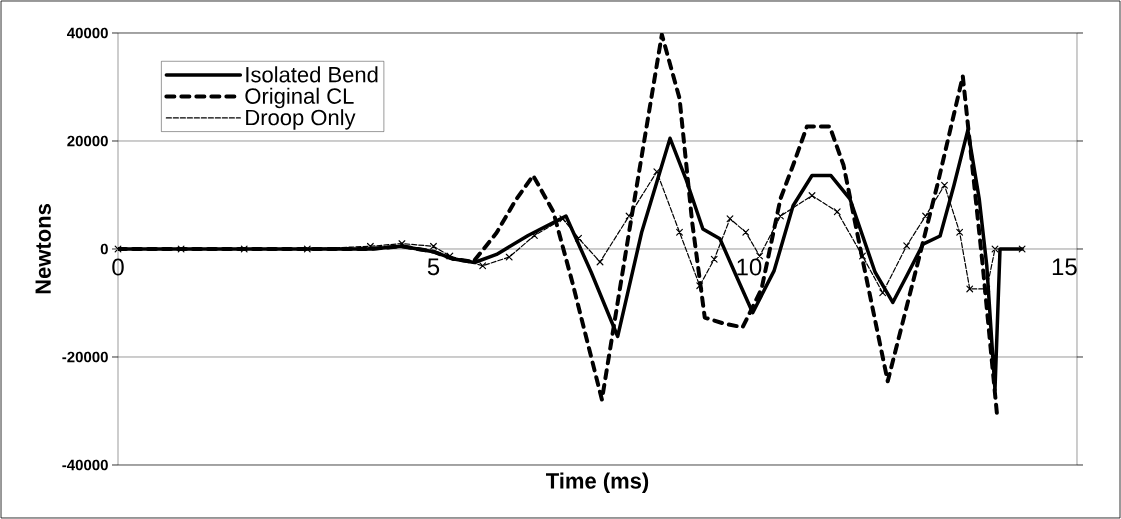 This screenshot has width=1121, height=519. Describe the element at coordinates (1064, 267) in the screenshot. I see `x-tick-label: 15` at that location.